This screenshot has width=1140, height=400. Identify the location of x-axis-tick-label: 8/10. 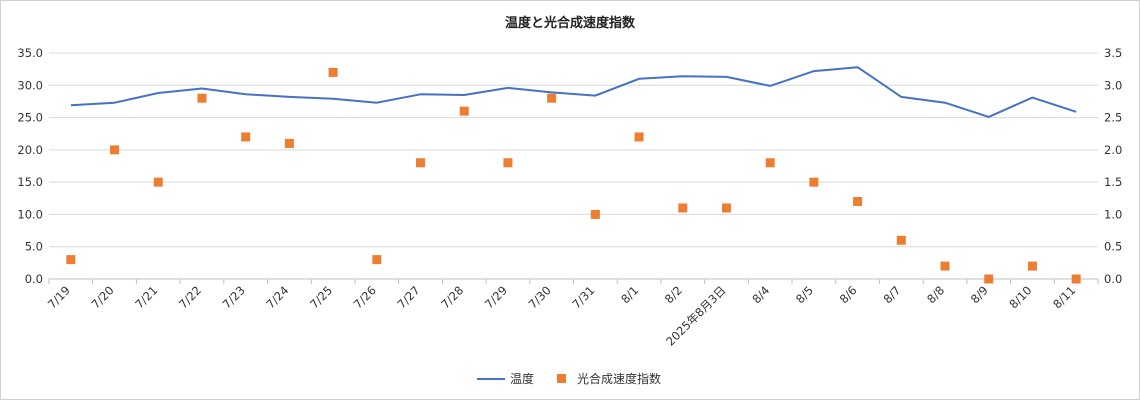
(1020, 297).